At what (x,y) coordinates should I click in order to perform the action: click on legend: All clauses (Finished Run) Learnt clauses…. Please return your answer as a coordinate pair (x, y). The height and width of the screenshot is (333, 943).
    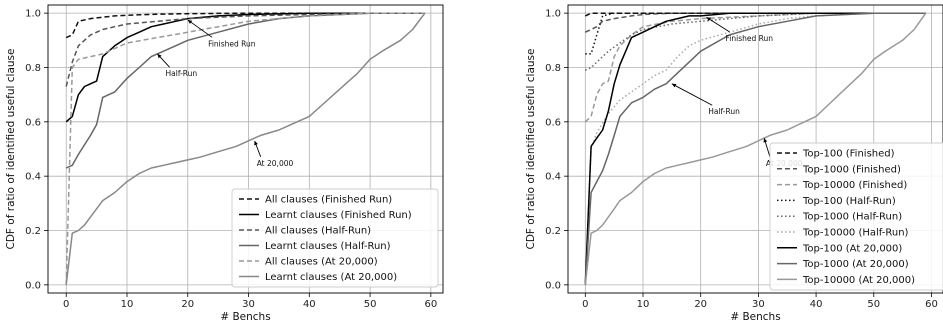
    Looking at the image, I should click on (335, 238).